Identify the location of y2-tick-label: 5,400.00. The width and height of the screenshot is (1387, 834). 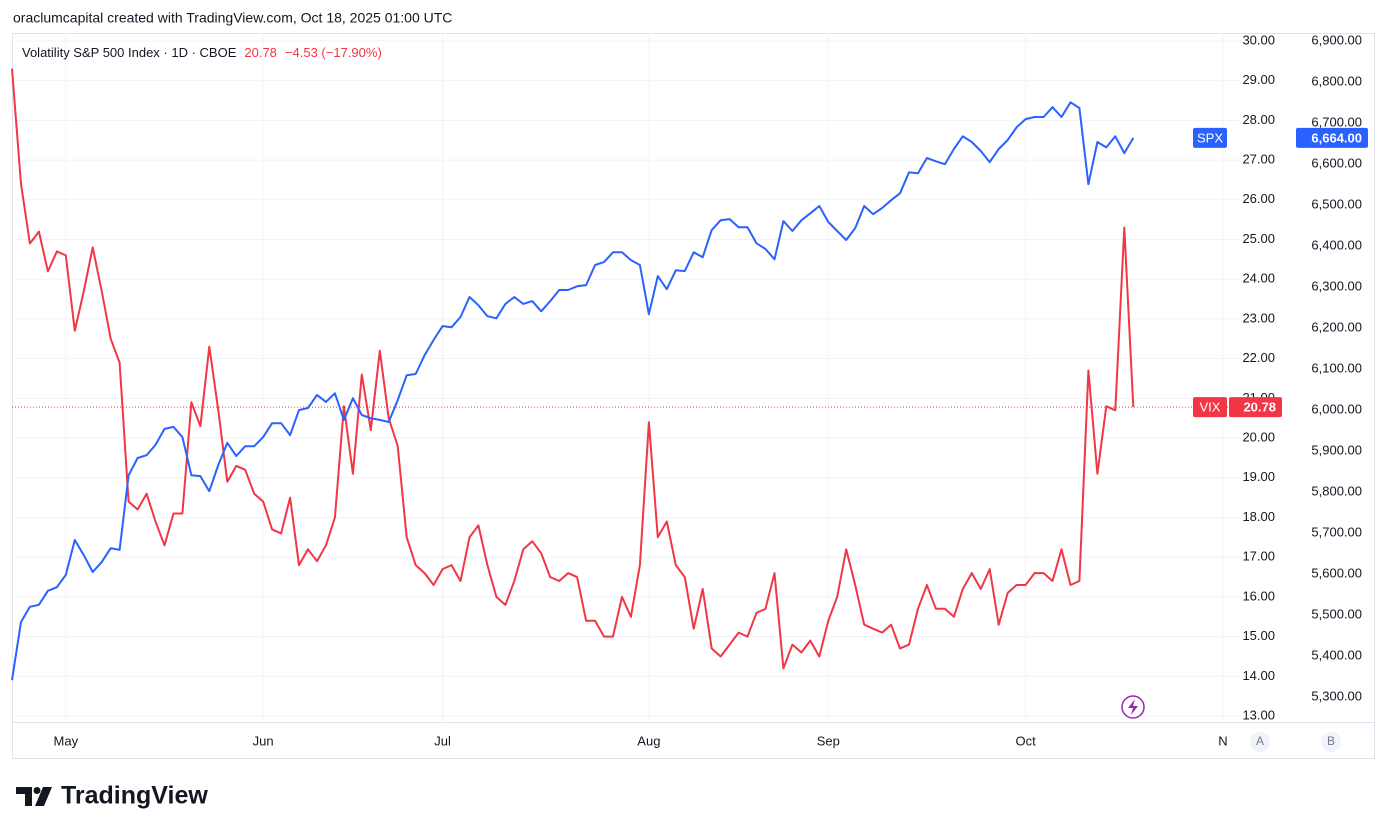
(1336, 654).